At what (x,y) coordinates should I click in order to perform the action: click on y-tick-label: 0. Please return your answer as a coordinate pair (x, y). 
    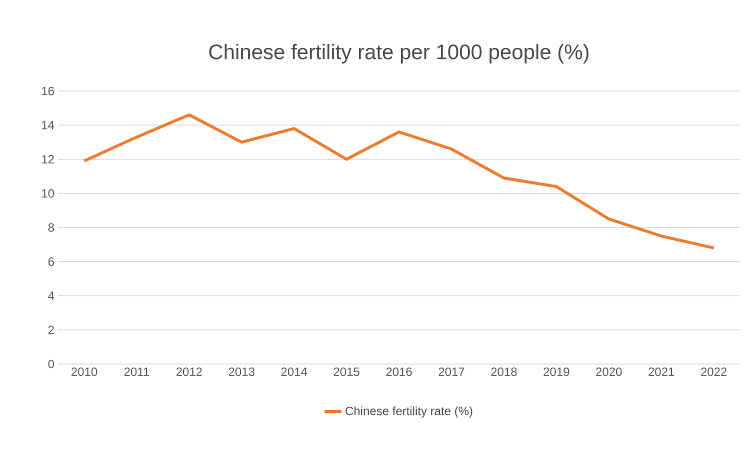
    Looking at the image, I should click on (51, 364).